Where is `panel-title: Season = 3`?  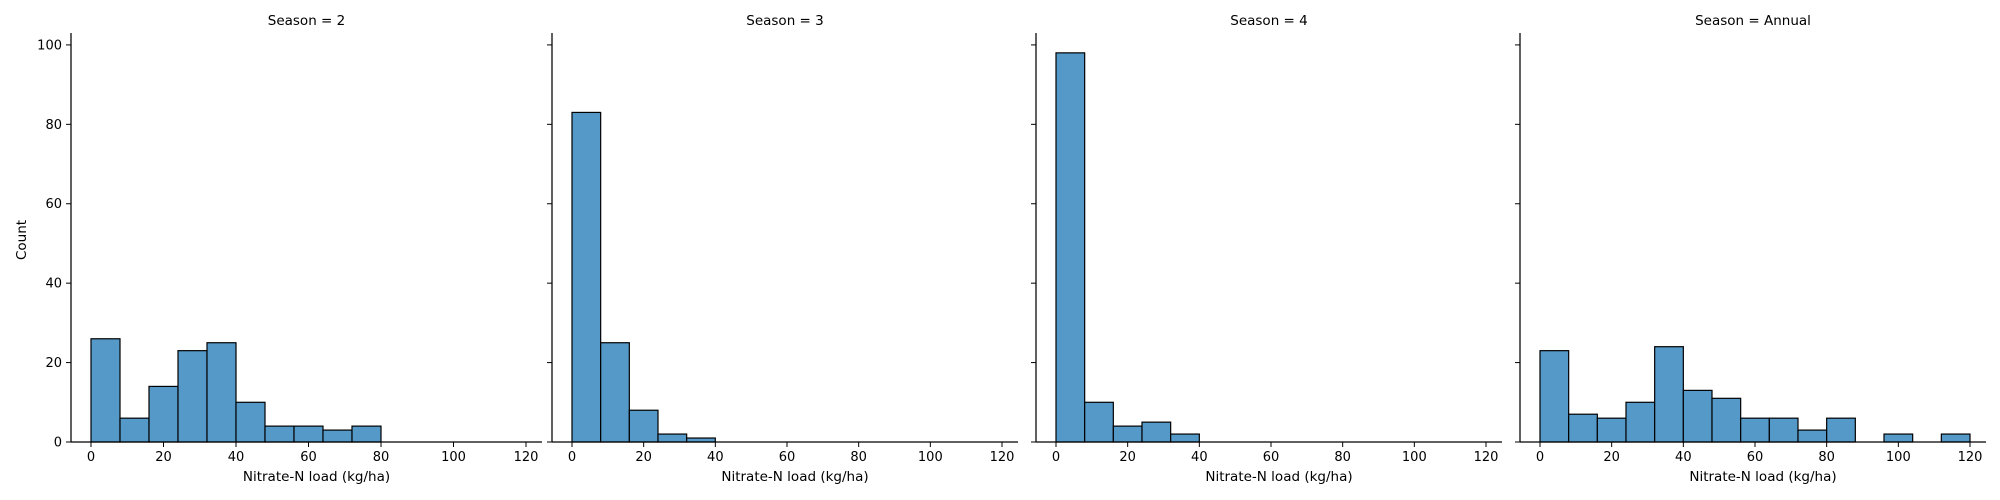
panel-title: Season = 3 is located at coordinates (784, 21).